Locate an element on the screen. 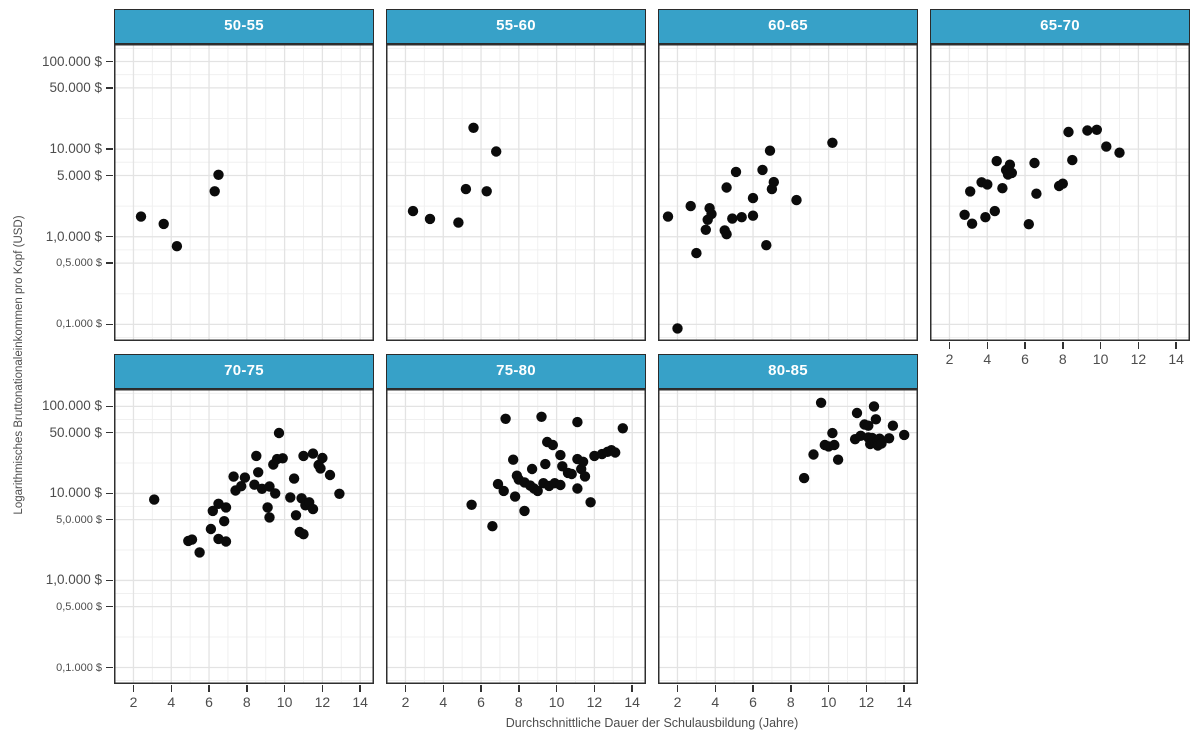 The width and height of the screenshot is (1200, 750). y-tick-label: 0,1.000 $ is located at coordinates (79, 324).